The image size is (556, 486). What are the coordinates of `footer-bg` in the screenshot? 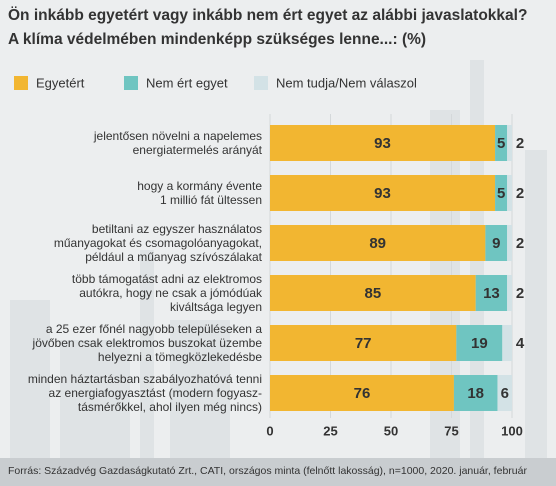 It's located at (278, 472).